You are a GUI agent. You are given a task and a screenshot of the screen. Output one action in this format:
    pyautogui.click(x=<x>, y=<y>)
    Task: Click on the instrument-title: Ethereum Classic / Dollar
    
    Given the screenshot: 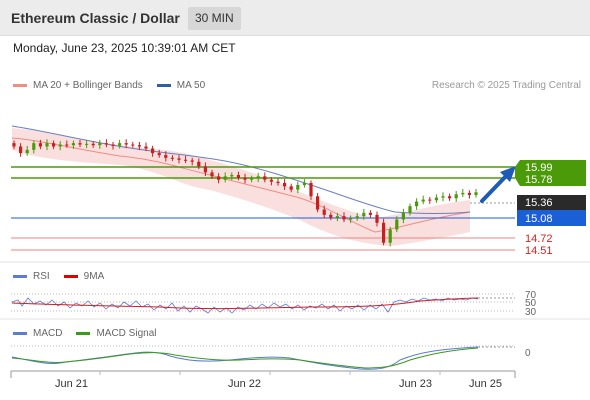 What is the action you would take?
    pyautogui.click(x=95, y=18)
    